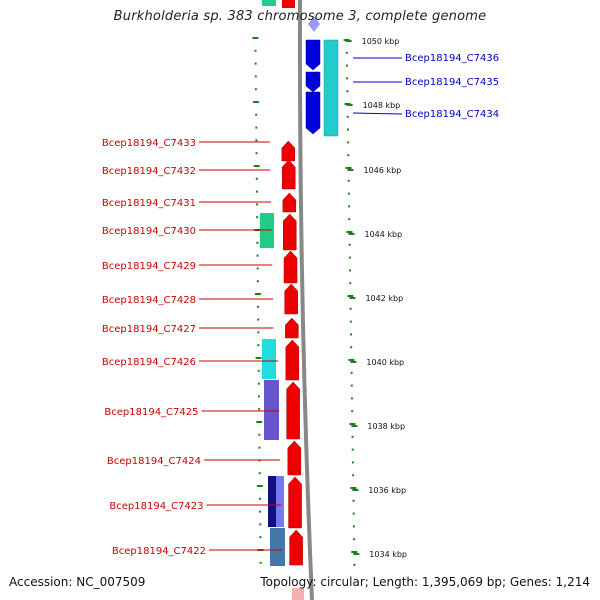 The height and width of the screenshot is (600, 600). I want to click on gene-label-Bcep18194_C7426: Bcep18194_C7426, so click(149, 362).